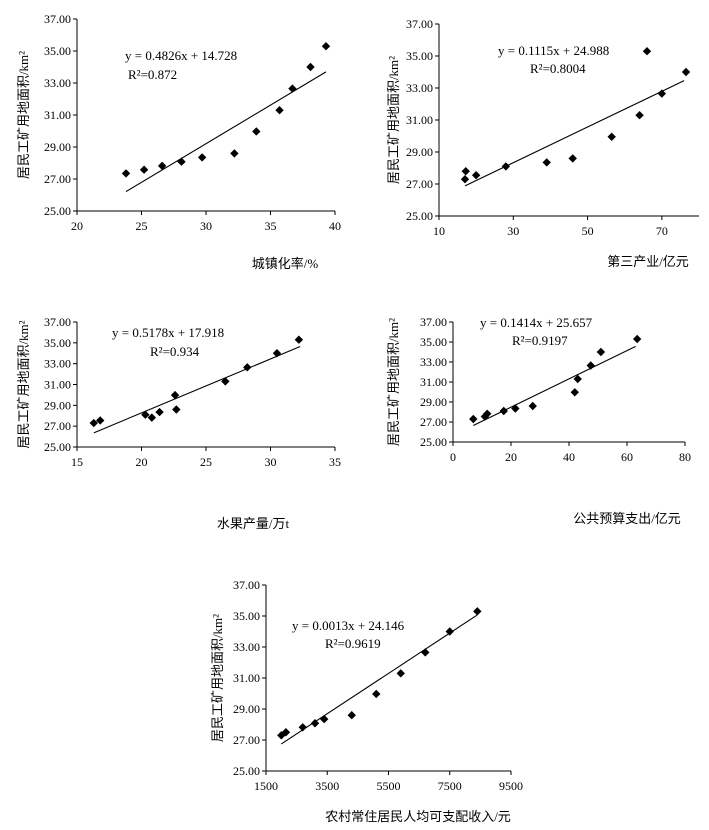 Image resolution: width=709 pixels, height=830 pixels. Describe the element at coordinates (574, 133) in the screenshot. I see `trend-line` at that location.